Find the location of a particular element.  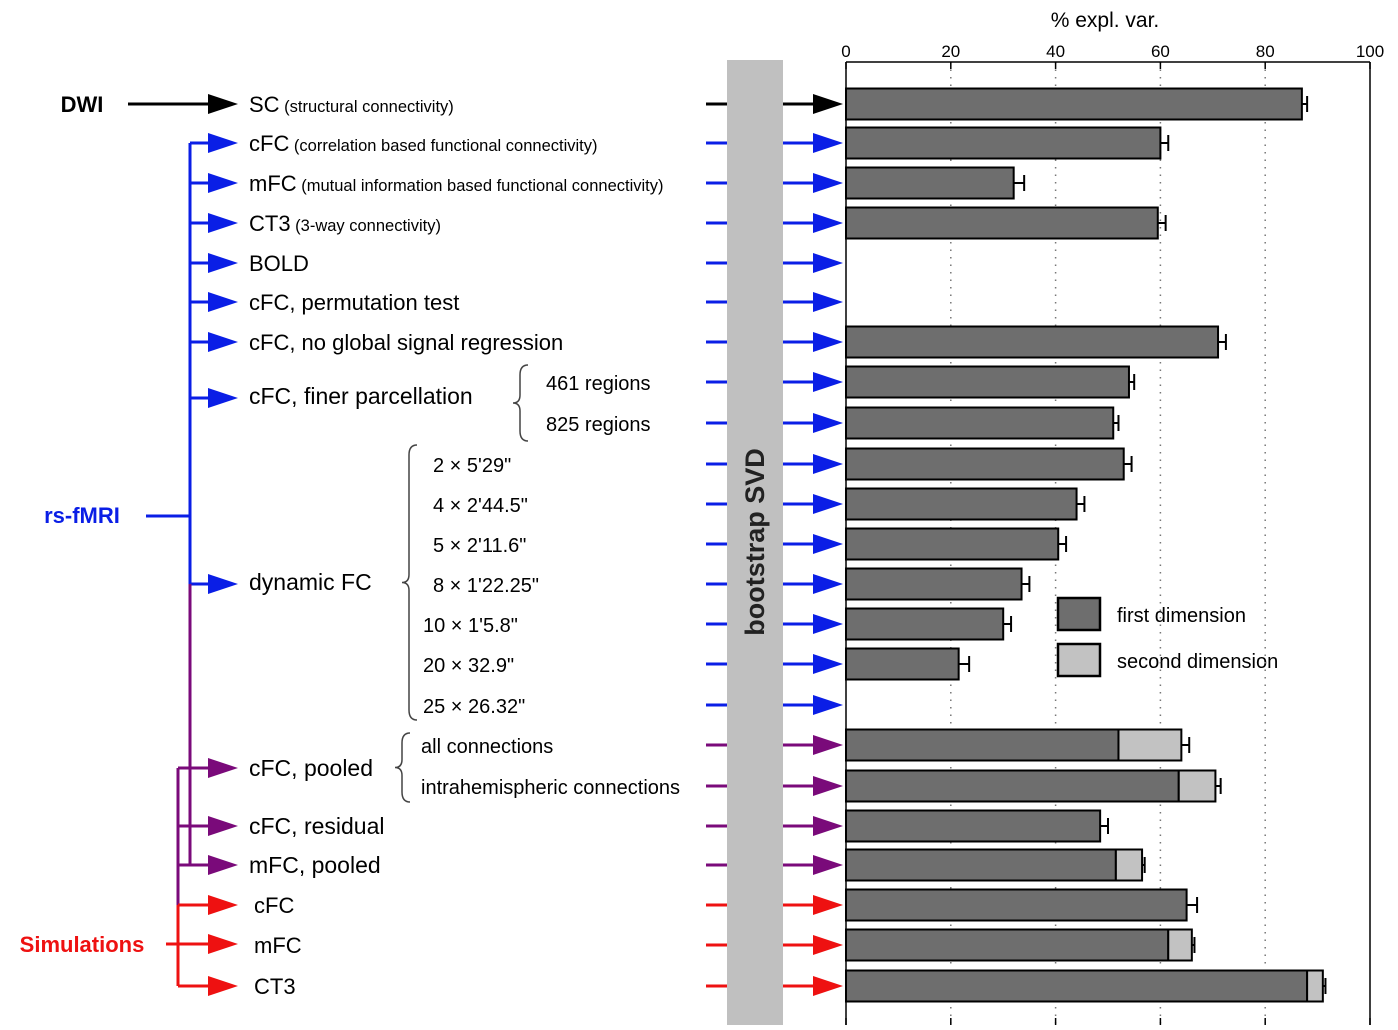

row-461-regions: 461 regions is located at coordinates (841, 382).